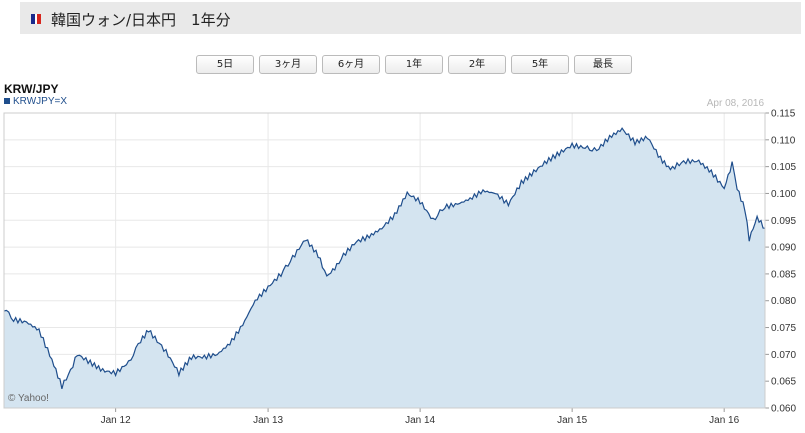  Describe the element at coordinates (783, 221) in the screenshot. I see `y-tick-label: 0.095` at that location.